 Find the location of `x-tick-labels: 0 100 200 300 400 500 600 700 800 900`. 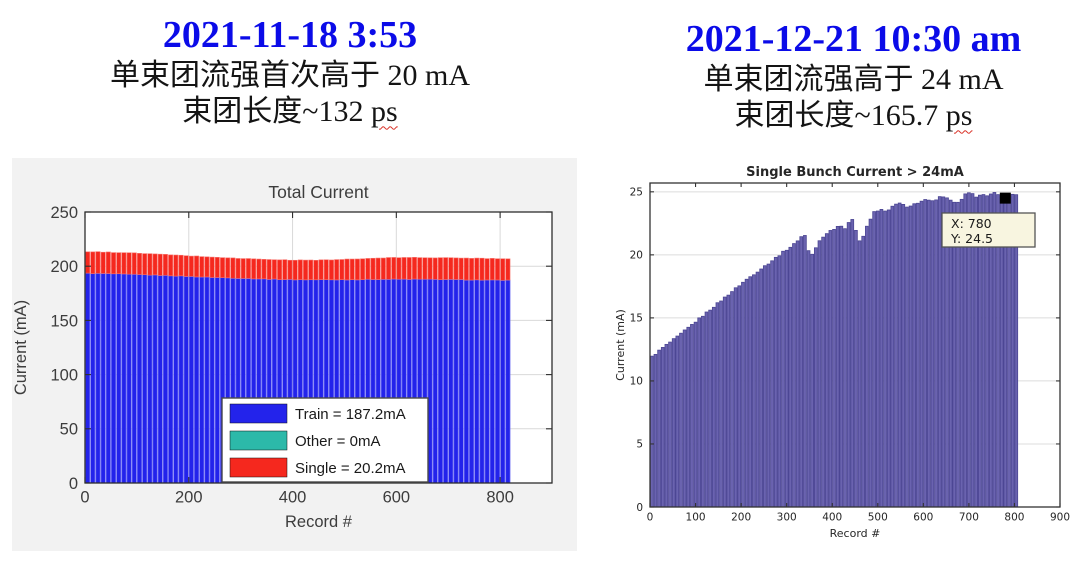

x-tick-labels: 0 100 200 300 400 500 600 700 800 900 is located at coordinates (858, 518).